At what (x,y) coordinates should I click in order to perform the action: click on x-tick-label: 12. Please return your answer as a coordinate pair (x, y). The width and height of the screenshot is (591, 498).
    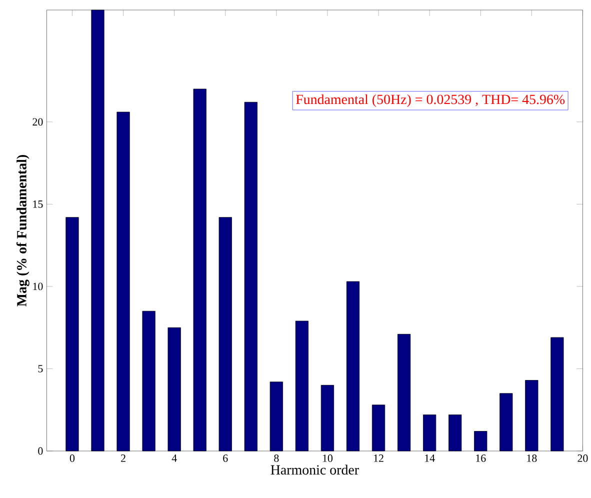
    Looking at the image, I should click on (379, 458).